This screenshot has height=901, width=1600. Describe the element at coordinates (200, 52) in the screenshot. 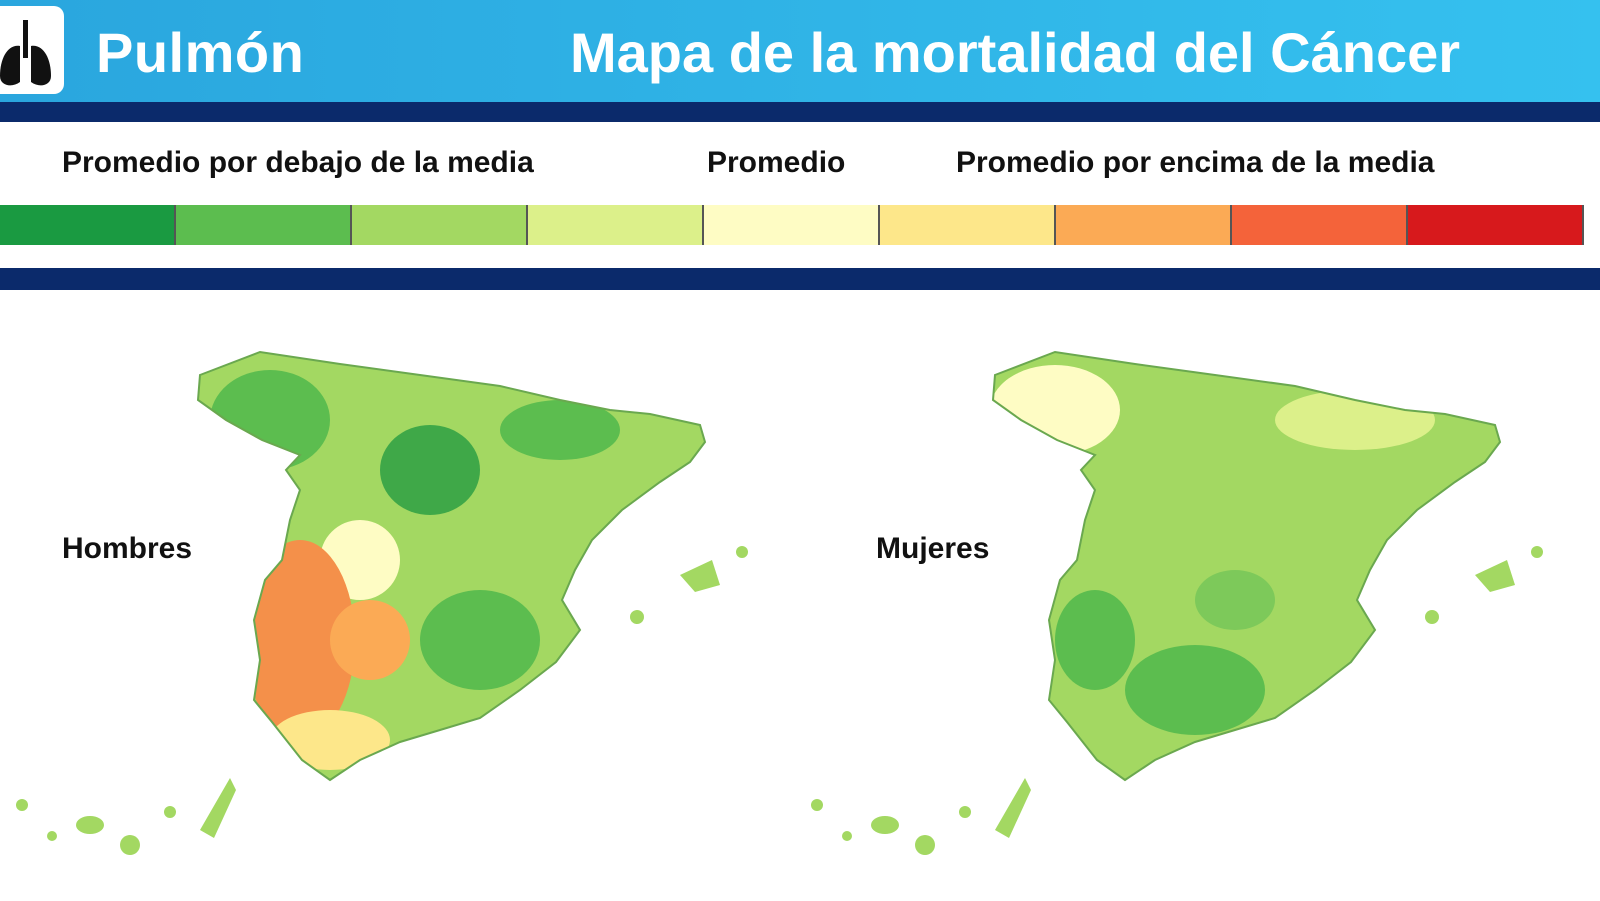

I see `topic-title: Pulmón` at that location.